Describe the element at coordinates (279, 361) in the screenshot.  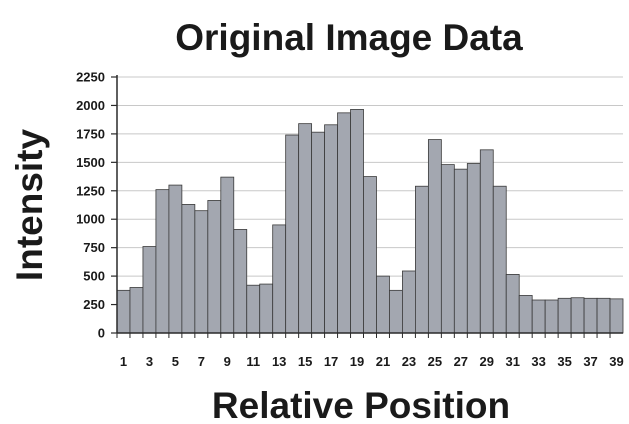
I see `x-tick-label: 13` at that location.